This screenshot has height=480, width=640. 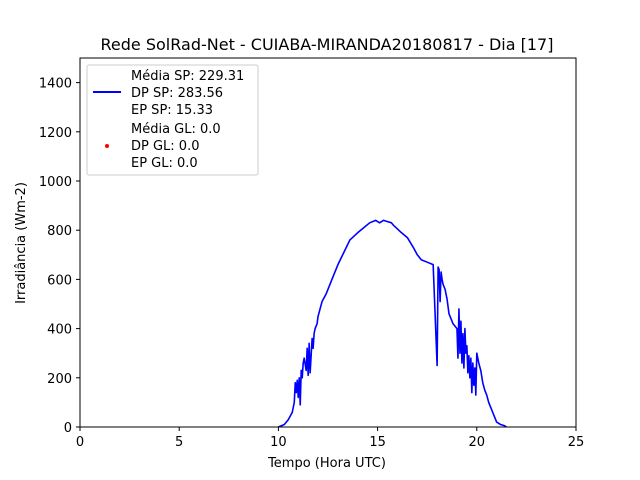 What do you see at coordinates (172, 110) in the screenshot?
I see `legend-sp-line-3: EP SP: 15.33` at bounding box center [172, 110].